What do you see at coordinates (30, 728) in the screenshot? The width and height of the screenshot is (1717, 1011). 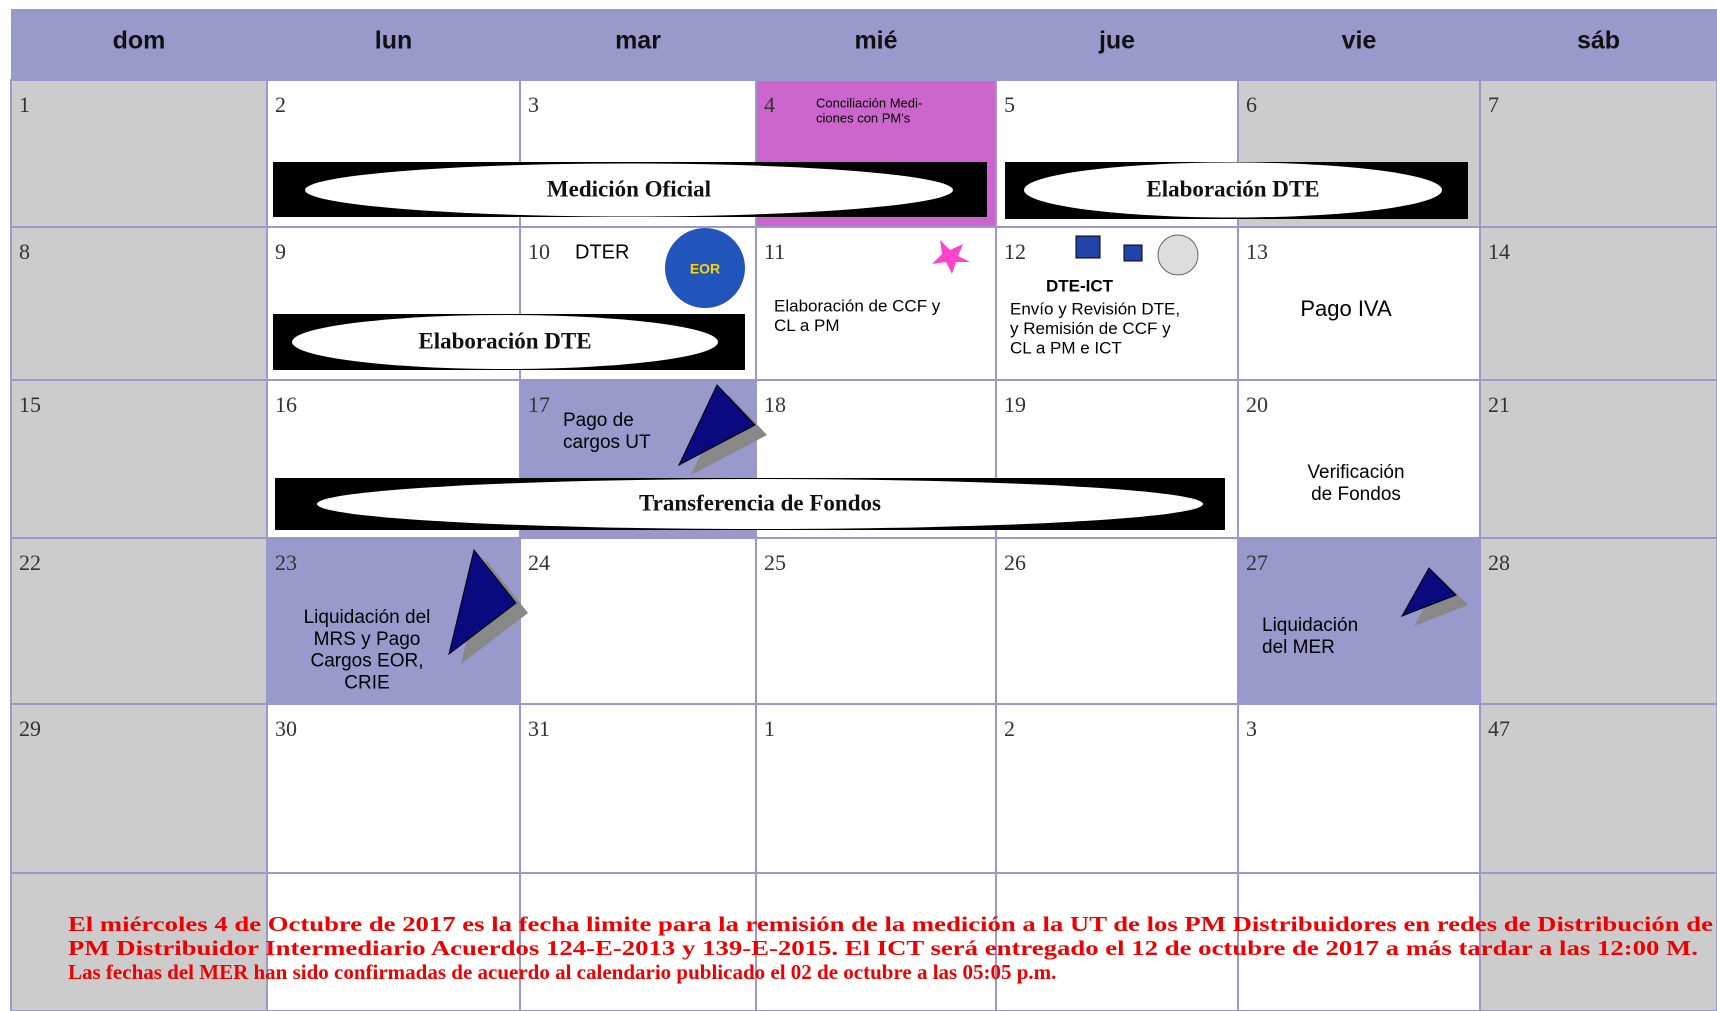 I see `day-number: 29` at bounding box center [30, 728].